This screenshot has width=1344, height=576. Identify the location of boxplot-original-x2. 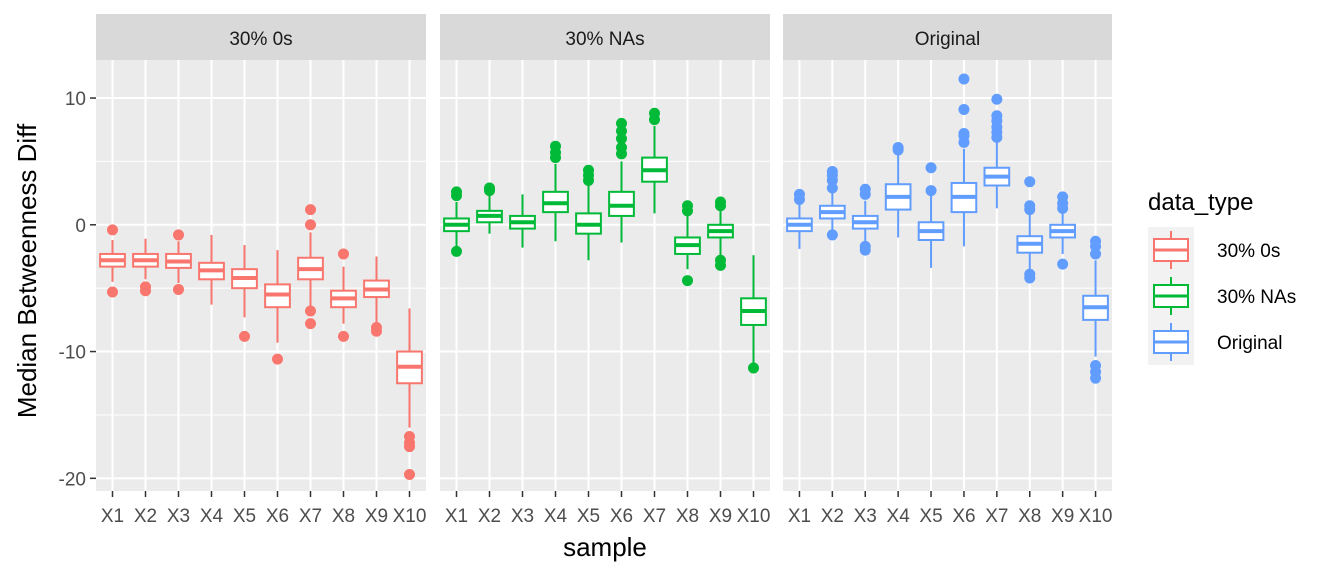
(832, 203).